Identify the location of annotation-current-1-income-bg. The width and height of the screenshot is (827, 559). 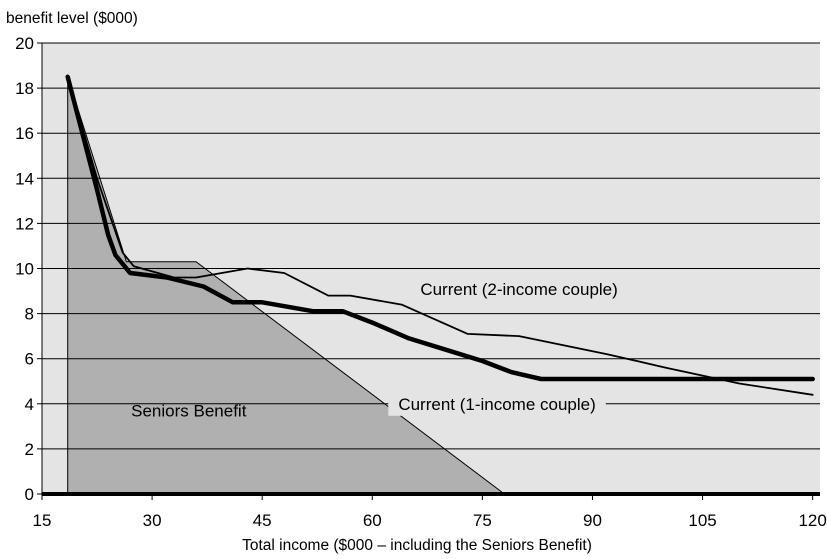
(497, 403).